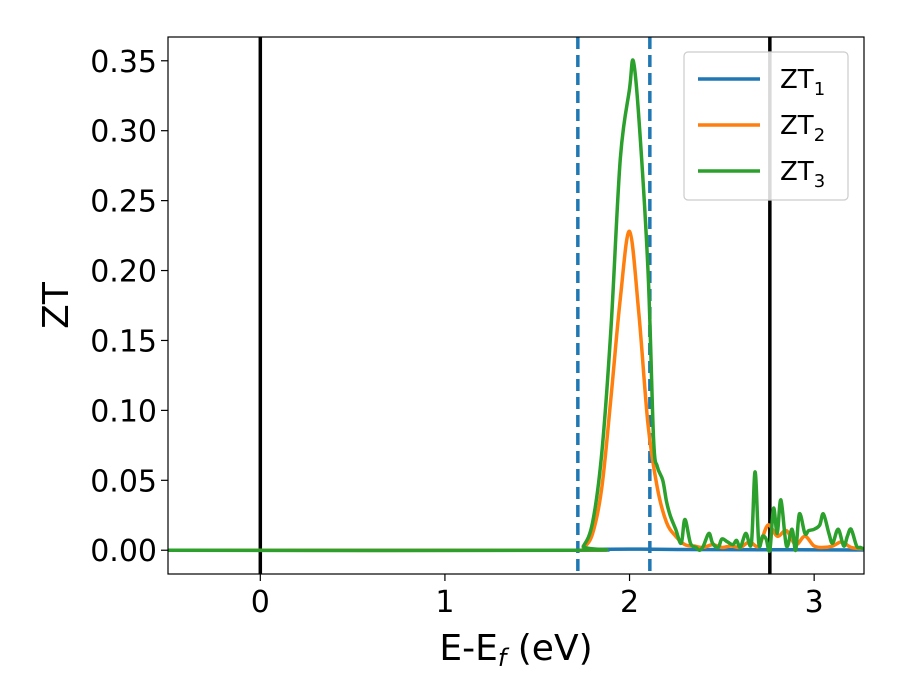 This screenshot has width=900, height=700. Describe the element at coordinates (123, 272) in the screenshot. I see `y-tick-label-4: 0.20` at that location.